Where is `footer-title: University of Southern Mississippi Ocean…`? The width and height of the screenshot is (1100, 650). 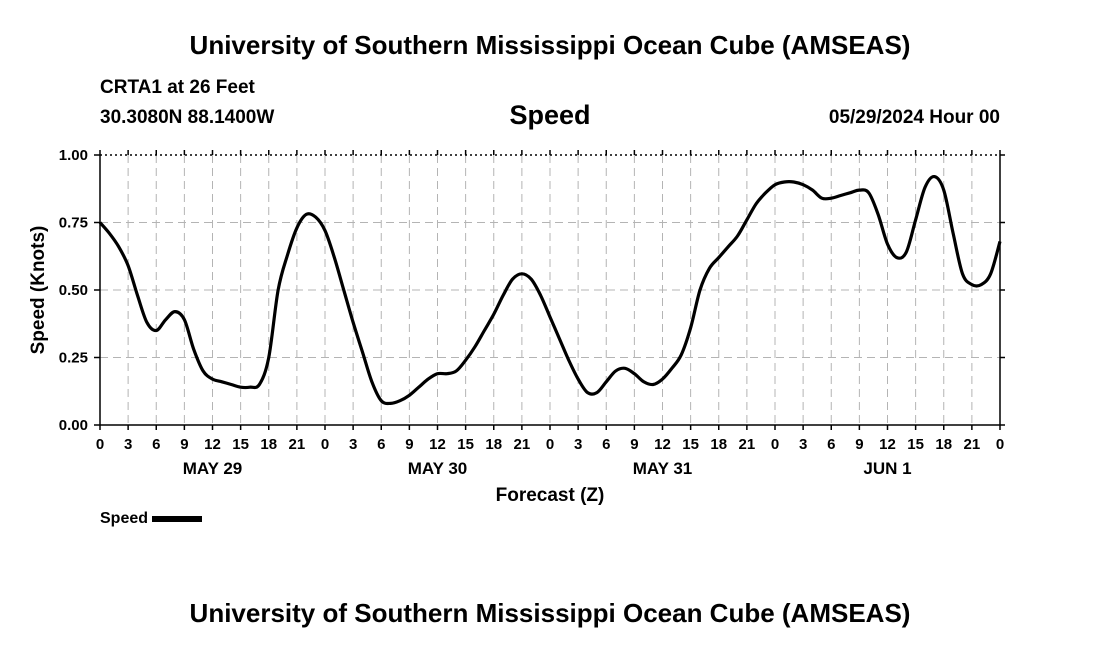 footer-title: University of Southern Mississippi Ocean… is located at coordinates (550, 613).